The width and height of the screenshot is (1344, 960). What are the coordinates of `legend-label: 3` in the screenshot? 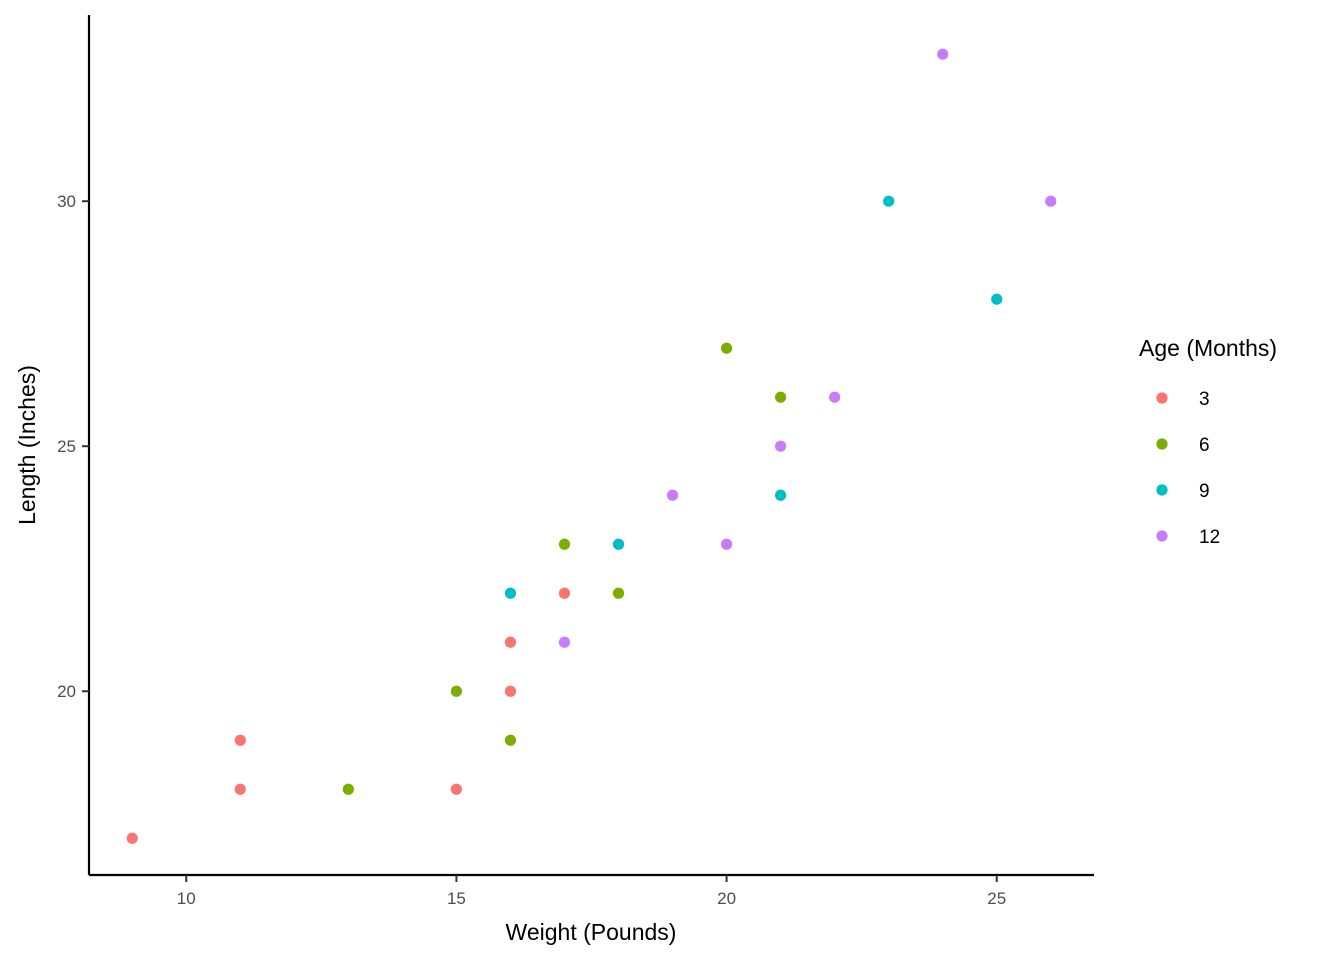 It's located at (1204, 399).